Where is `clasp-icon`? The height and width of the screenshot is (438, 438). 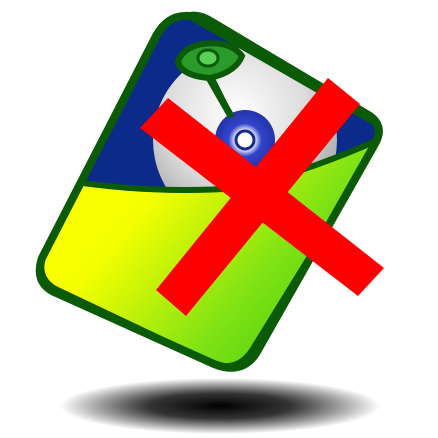
clasp-icon is located at coordinates (210, 79).